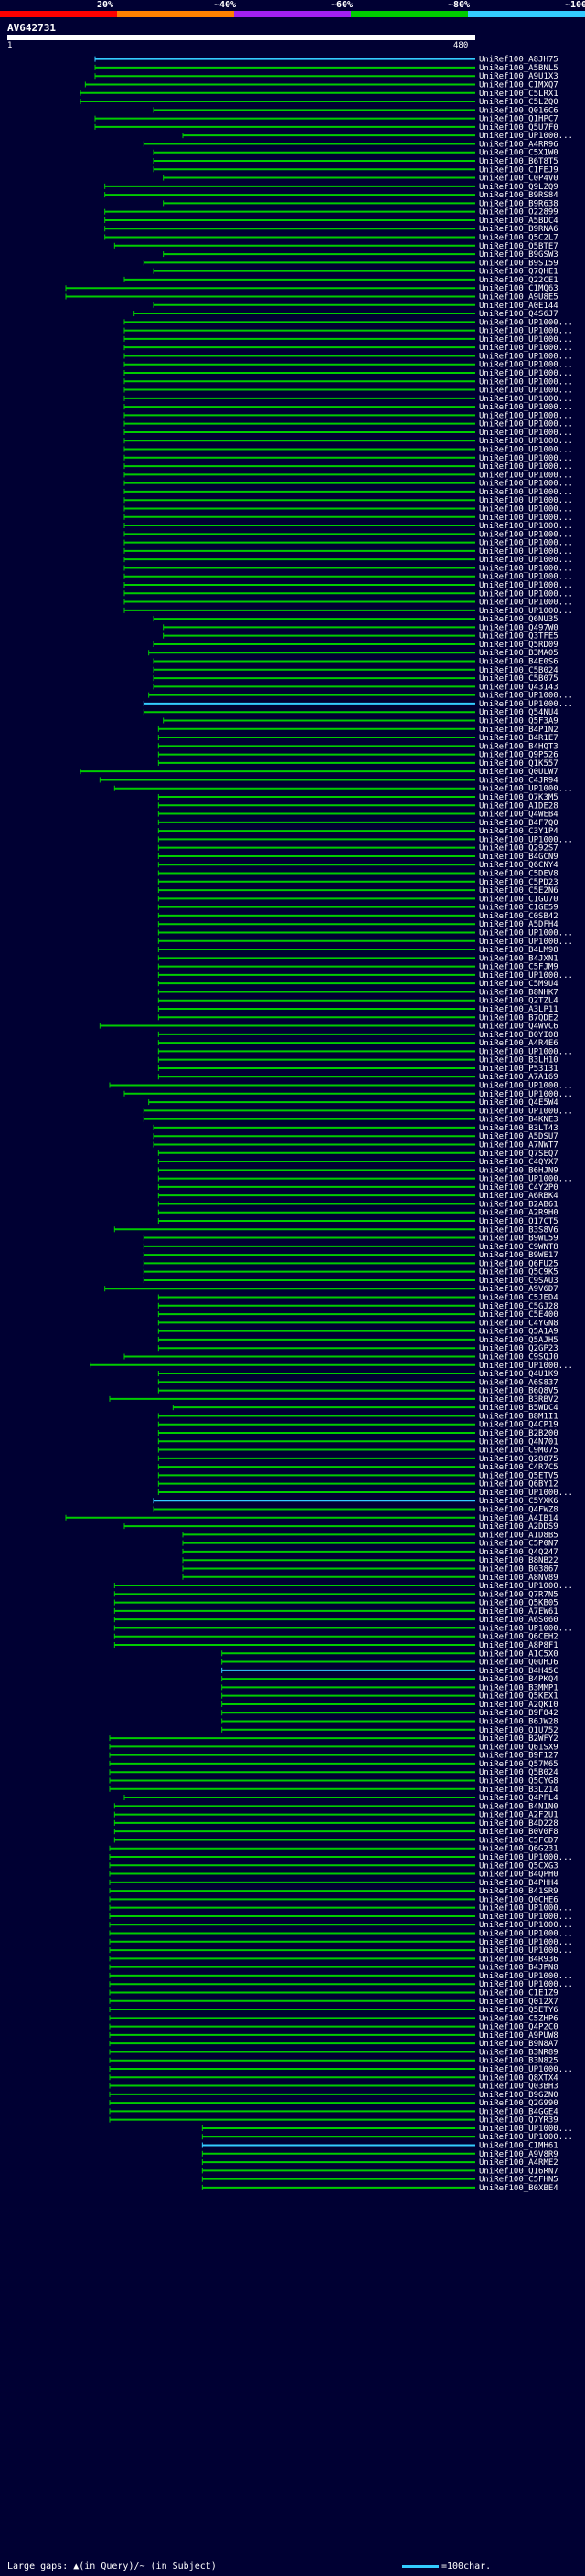 The image size is (585, 2576). What do you see at coordinates (518, 195) in the screenshot?
I see `hit-label: UniRef100_B9RS84` at bounding box center [518, 195].